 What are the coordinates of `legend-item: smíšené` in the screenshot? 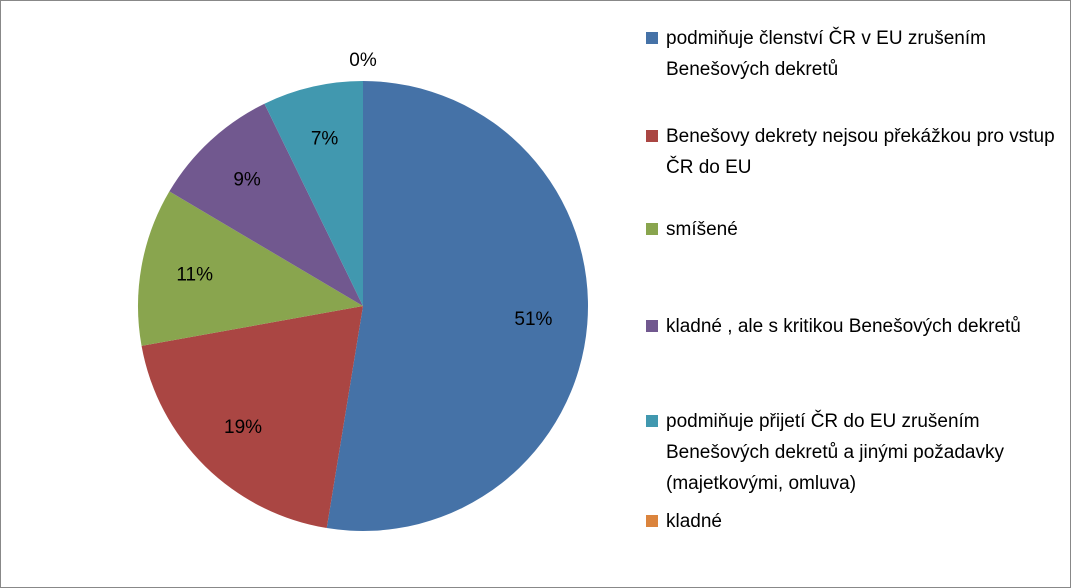 It's located at (851, 229).